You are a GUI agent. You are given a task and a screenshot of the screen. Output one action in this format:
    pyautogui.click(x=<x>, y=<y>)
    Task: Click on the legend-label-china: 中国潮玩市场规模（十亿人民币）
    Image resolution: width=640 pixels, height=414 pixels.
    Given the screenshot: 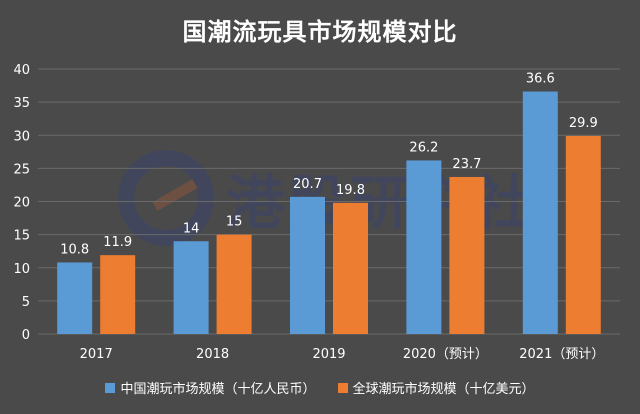 What is the action you would take?
    pyautogui.click(x=218, y=389)
    